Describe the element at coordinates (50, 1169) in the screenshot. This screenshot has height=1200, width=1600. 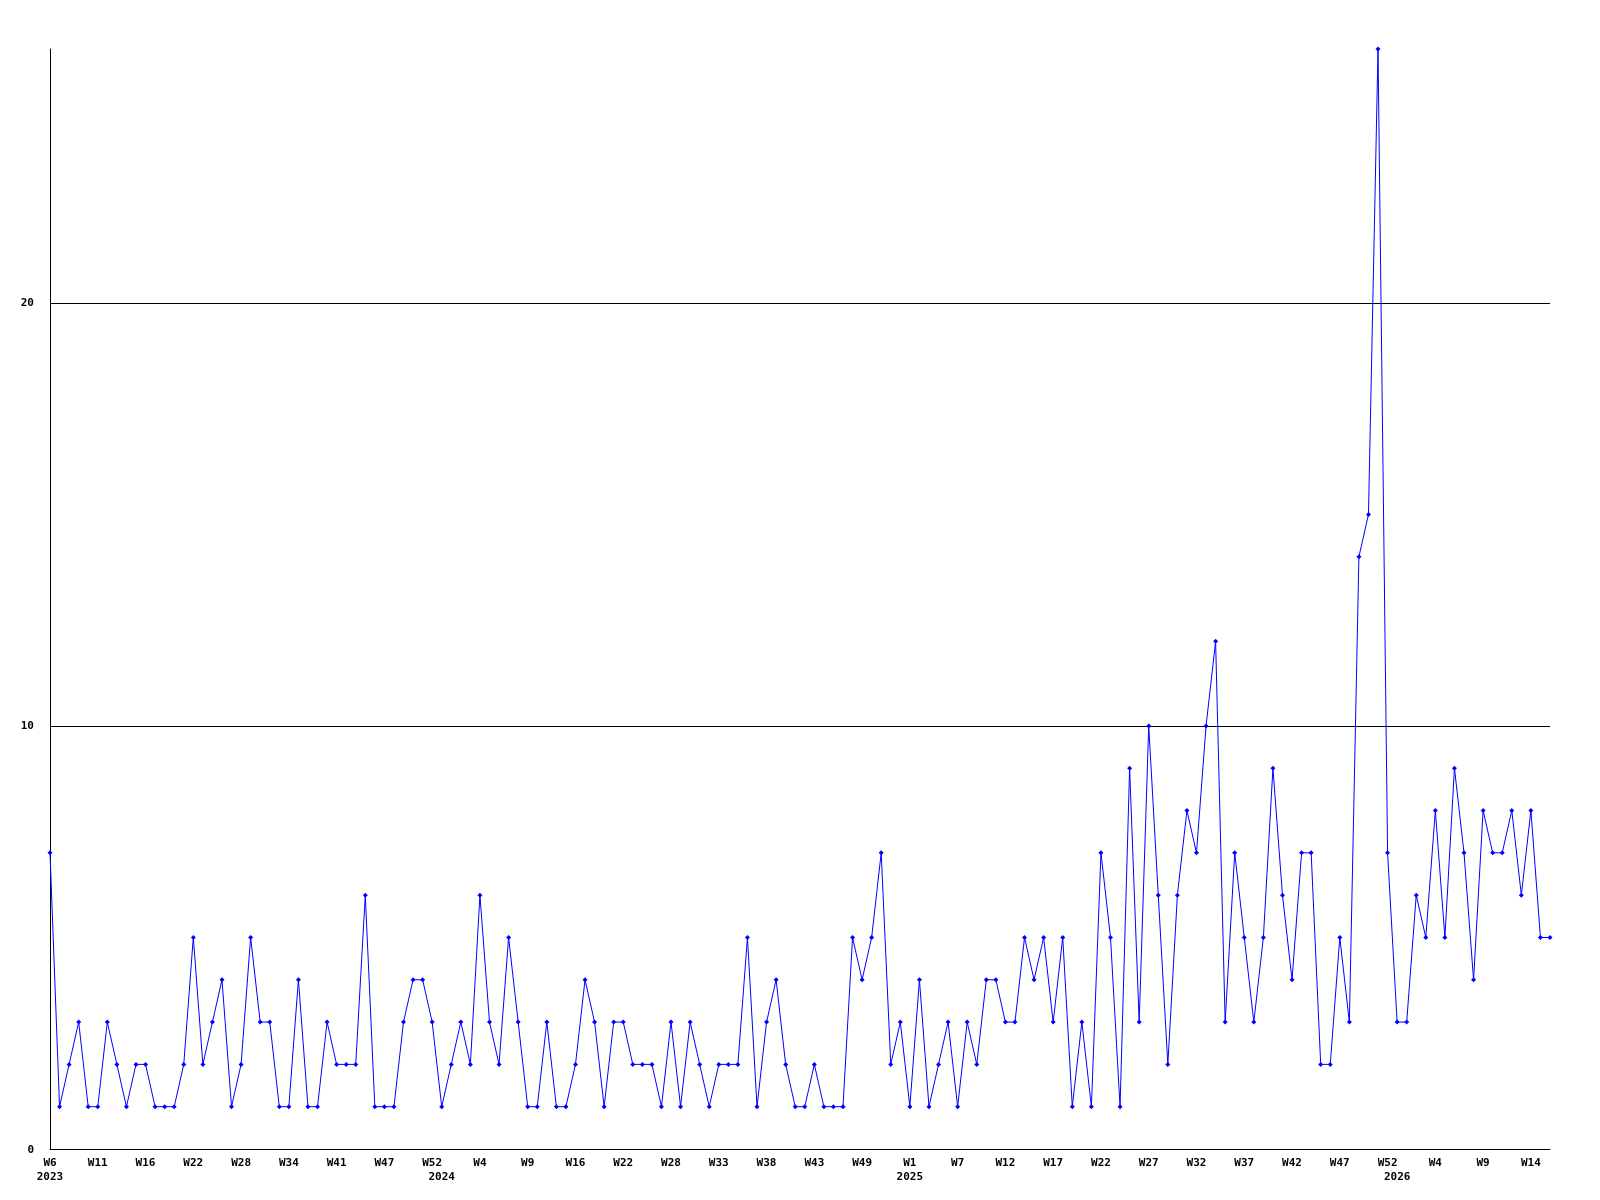
I see `x-tick-label: W6 2023` at that location.